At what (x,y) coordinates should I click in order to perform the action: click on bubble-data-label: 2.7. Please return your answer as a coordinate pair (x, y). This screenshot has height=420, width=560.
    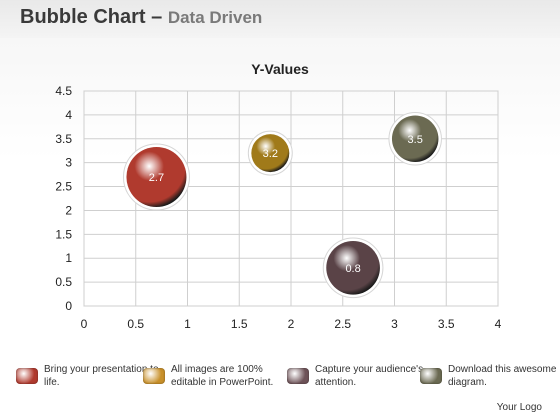
    Looking at the image, I should click on (156, 178).